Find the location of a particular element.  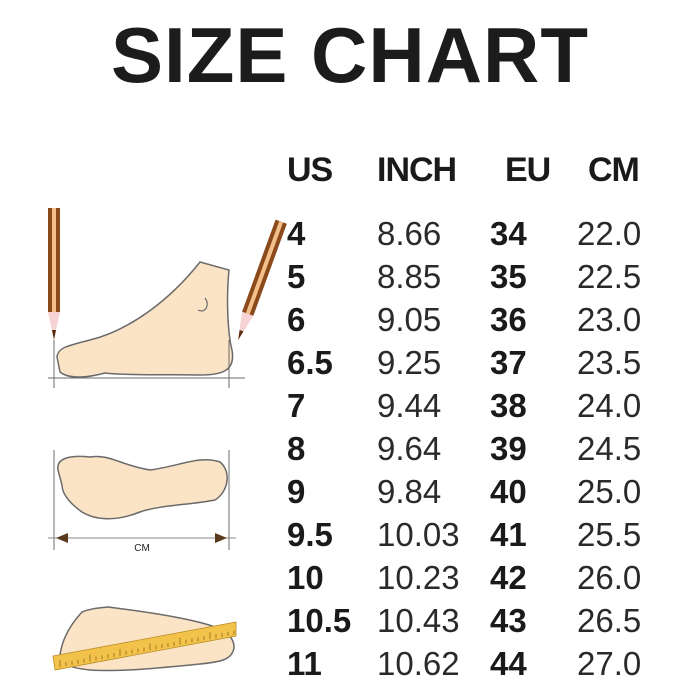

cell-inch: 10.43 is located at coordinates (418, 620).